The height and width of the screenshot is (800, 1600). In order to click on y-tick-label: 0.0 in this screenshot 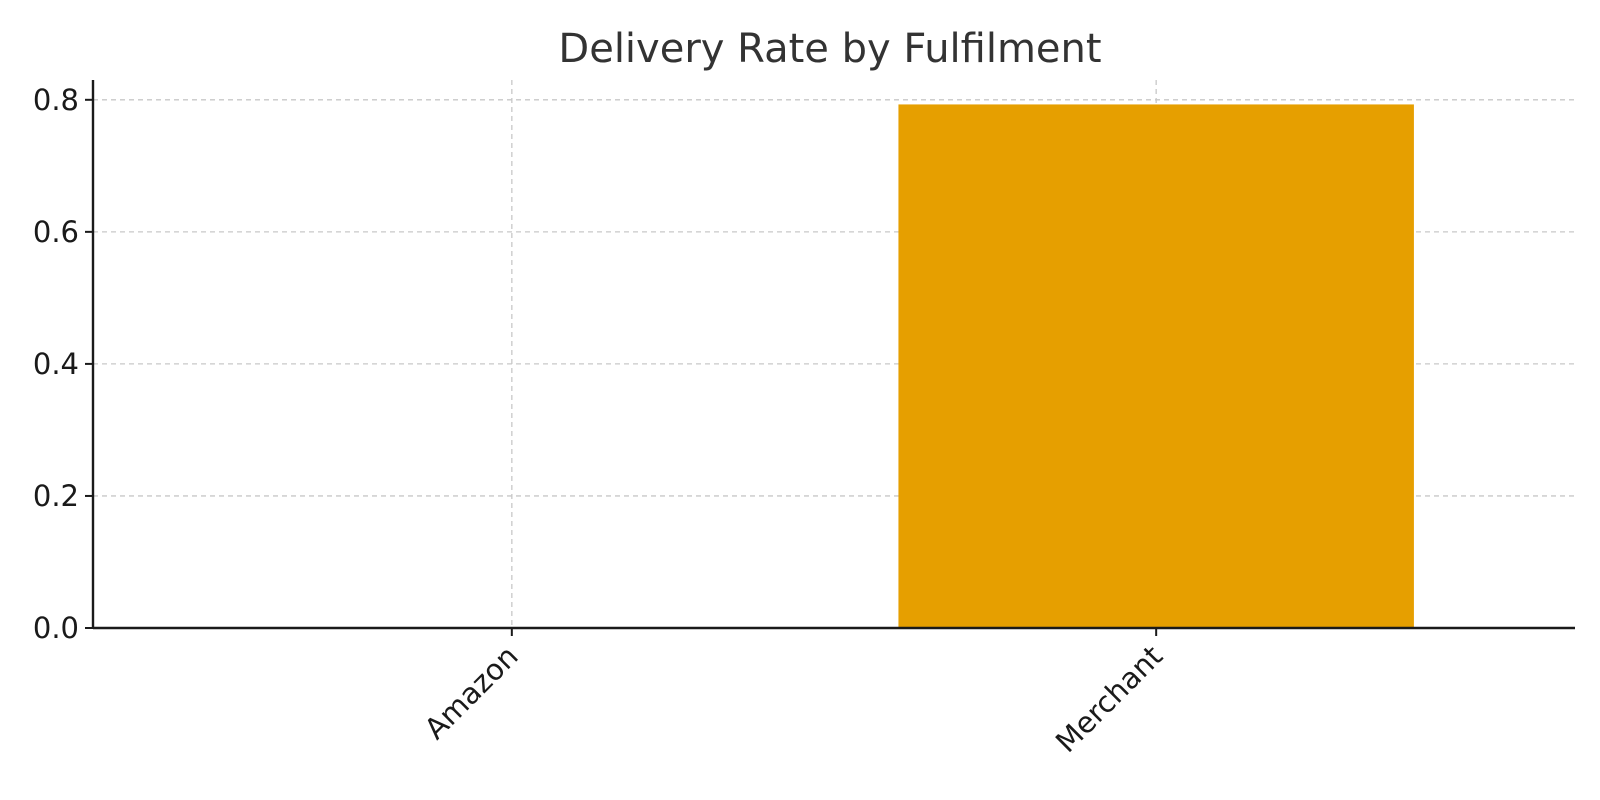, I will do `click(56, 628)`.